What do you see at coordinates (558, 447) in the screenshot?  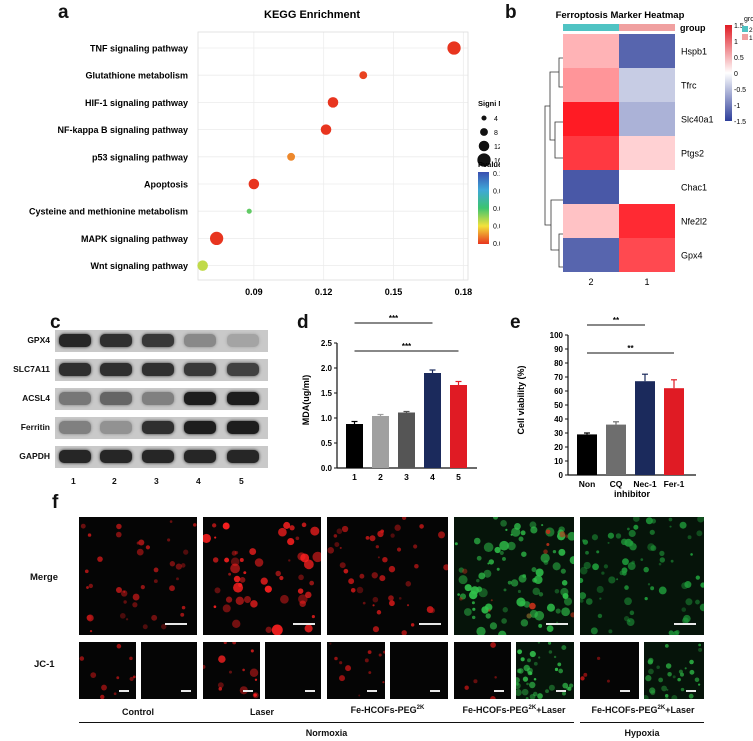 I see `bar-ytick: 20` at bounding box center [558, 447].